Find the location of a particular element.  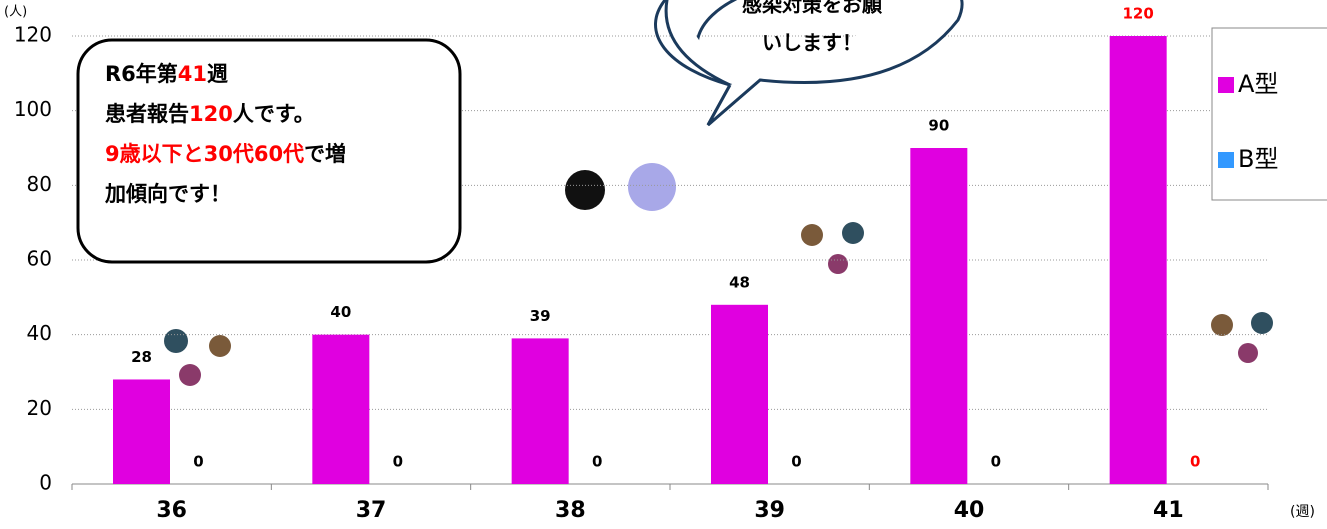

callout-text: 加傾向です！ is located at coordinates (167, 194).